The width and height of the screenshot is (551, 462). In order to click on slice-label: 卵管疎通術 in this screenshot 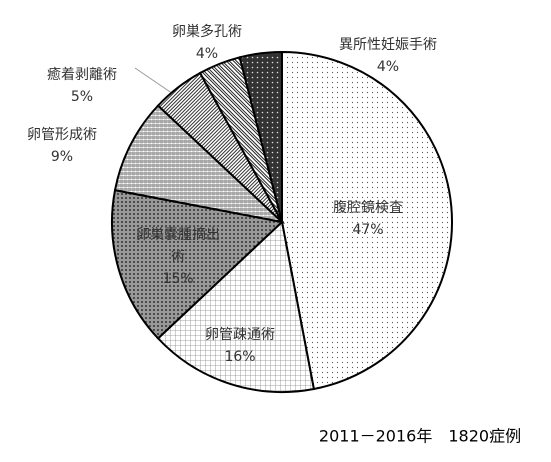, I will do `click(240, 335)`.